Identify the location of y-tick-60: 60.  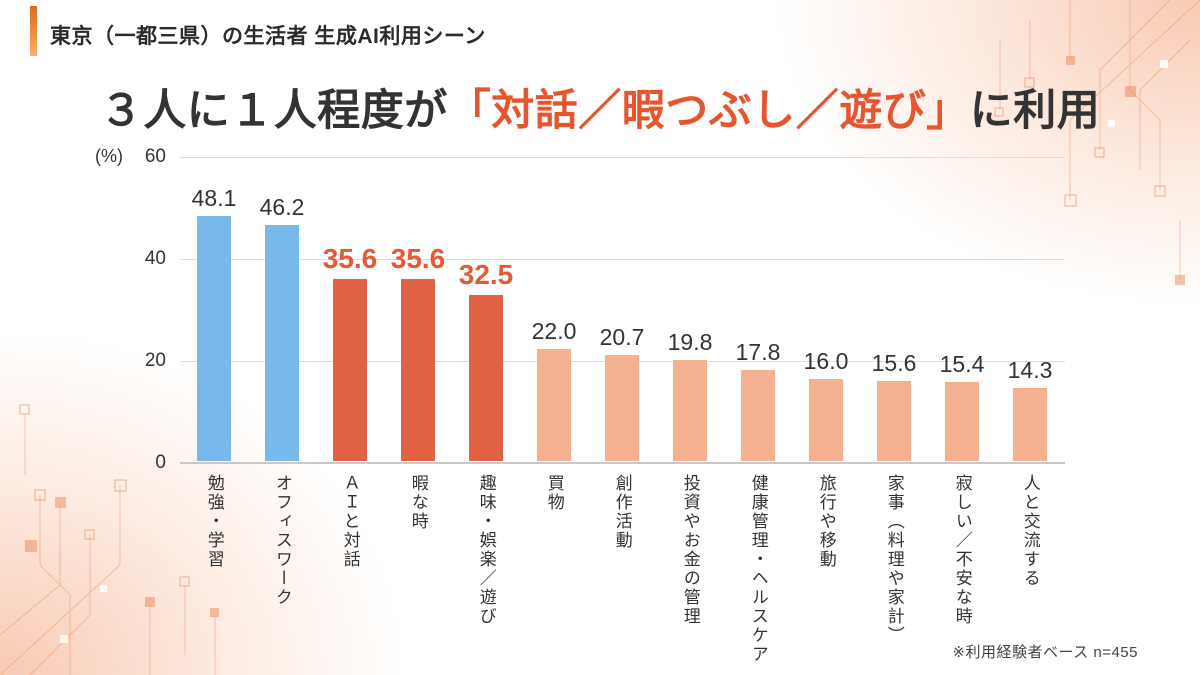
(155, 156).